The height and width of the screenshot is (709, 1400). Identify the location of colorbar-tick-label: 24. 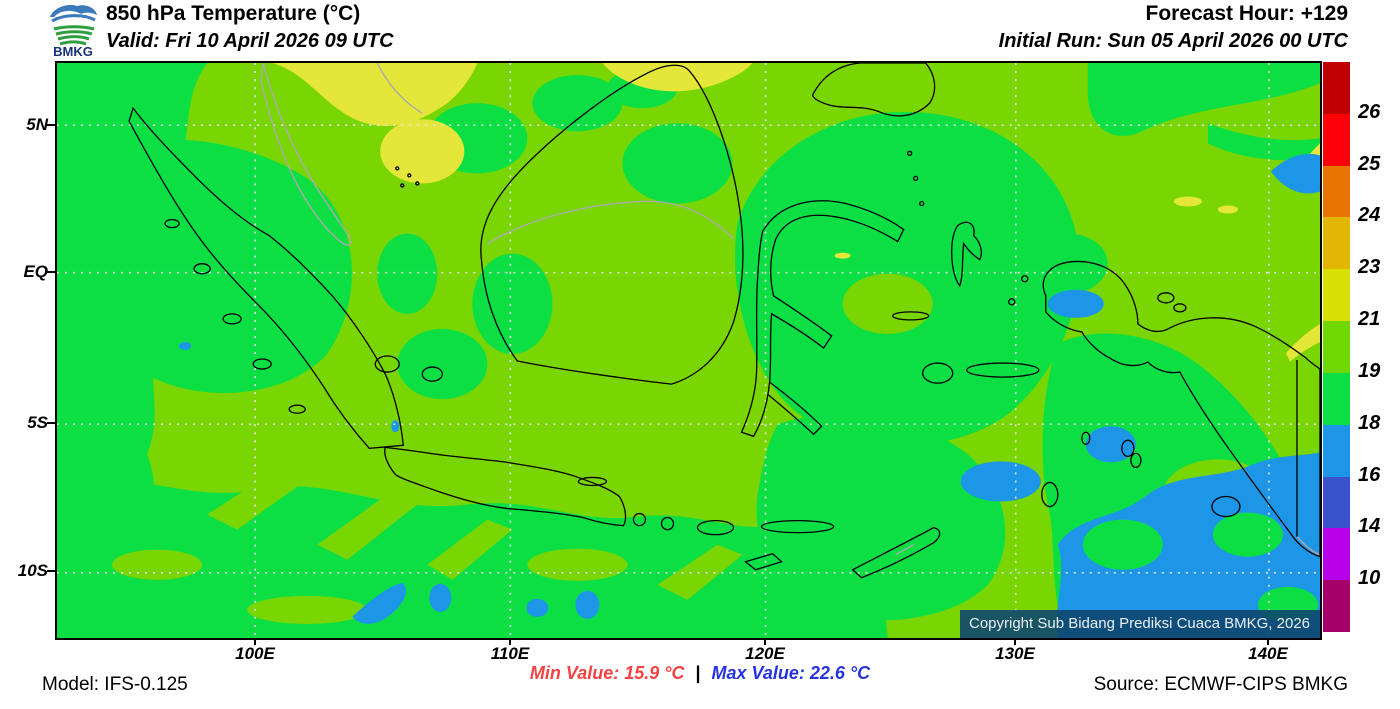
(1369, 215).